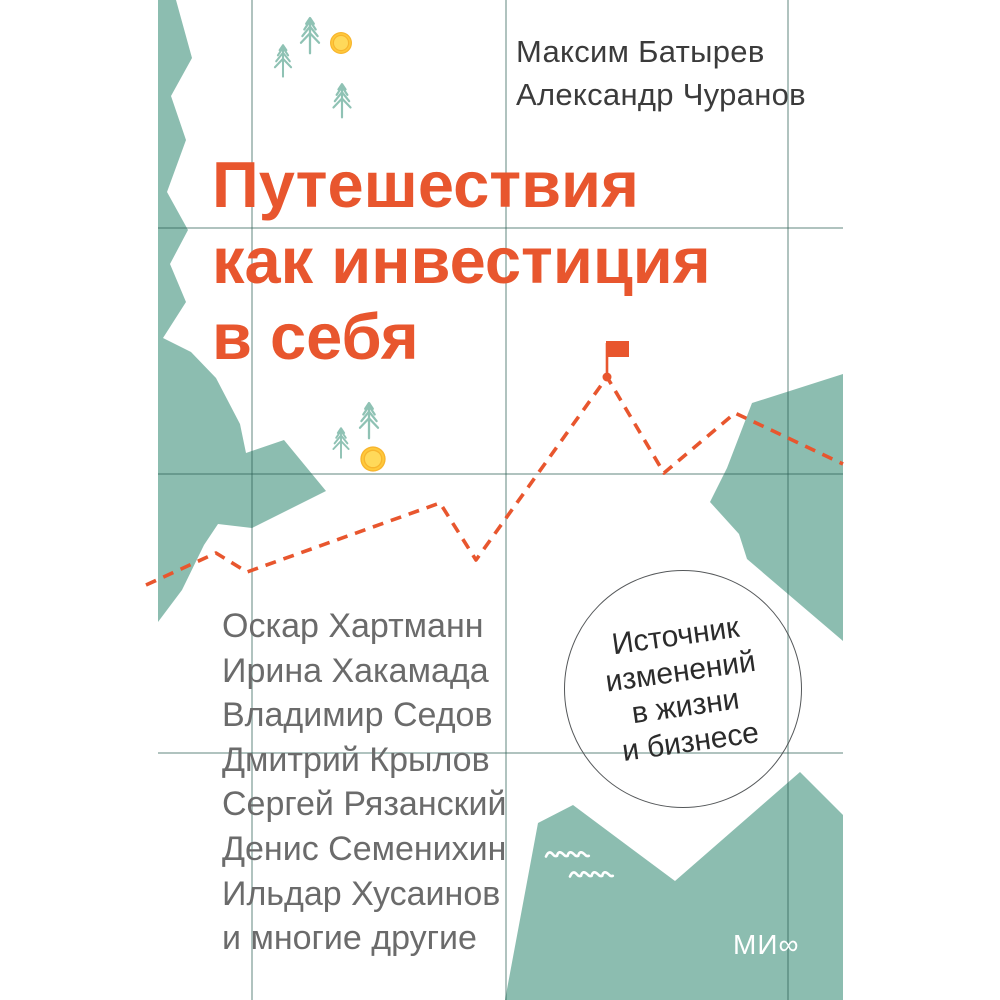 The image size is (1000, 1000). I want to click on tagline-text: Источник изменений в жизни и бизнесе, so click(683, 689).